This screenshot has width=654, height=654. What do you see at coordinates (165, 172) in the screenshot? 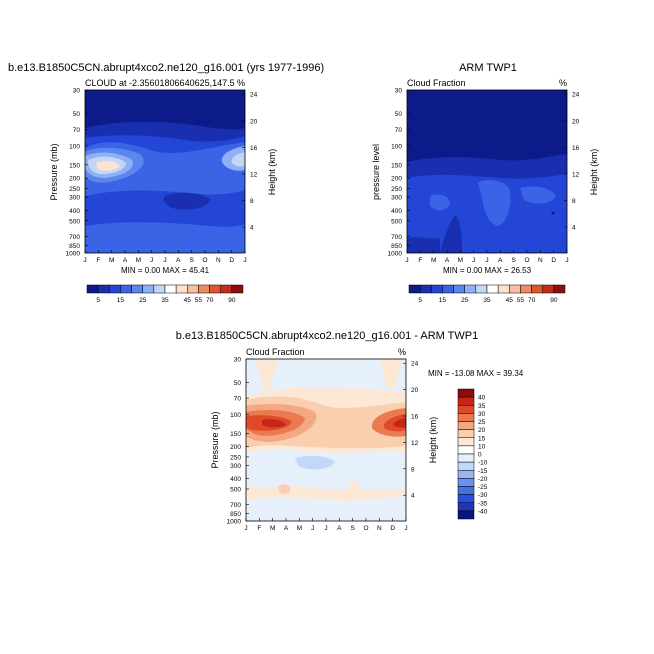
I see `panel-model-heatmap` at bounding box center [165, 172].